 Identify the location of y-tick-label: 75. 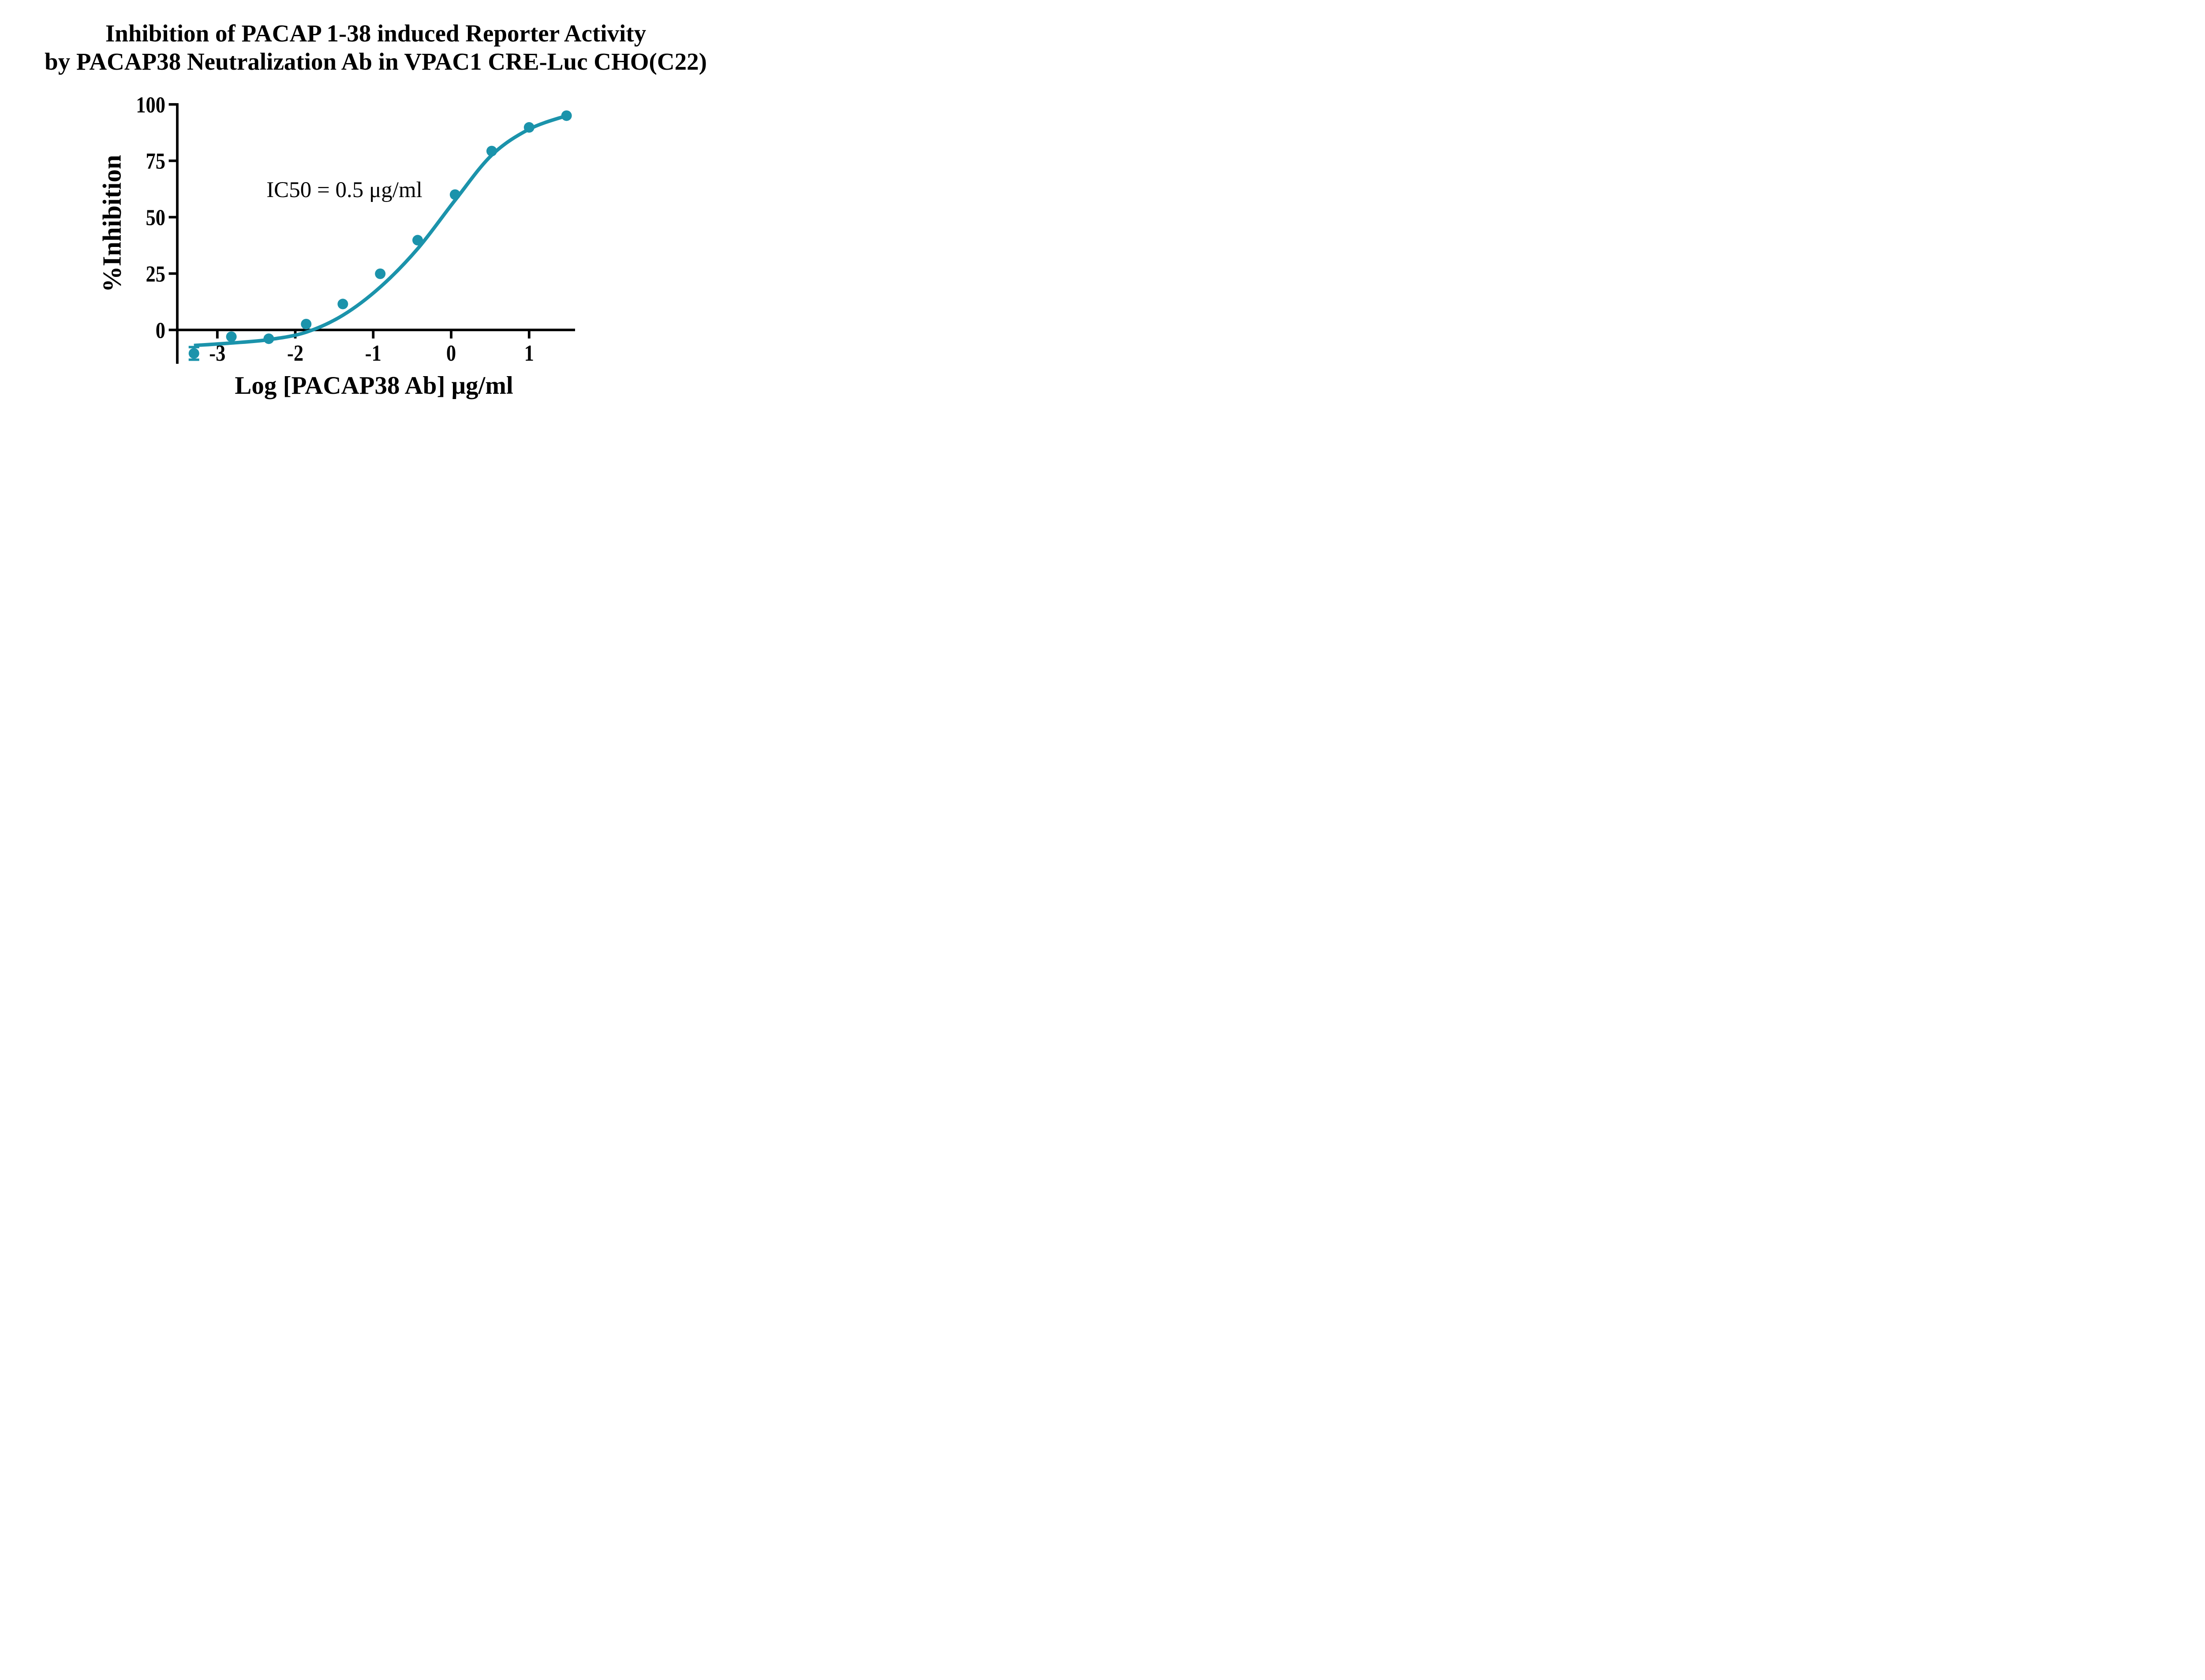
(155, 161).